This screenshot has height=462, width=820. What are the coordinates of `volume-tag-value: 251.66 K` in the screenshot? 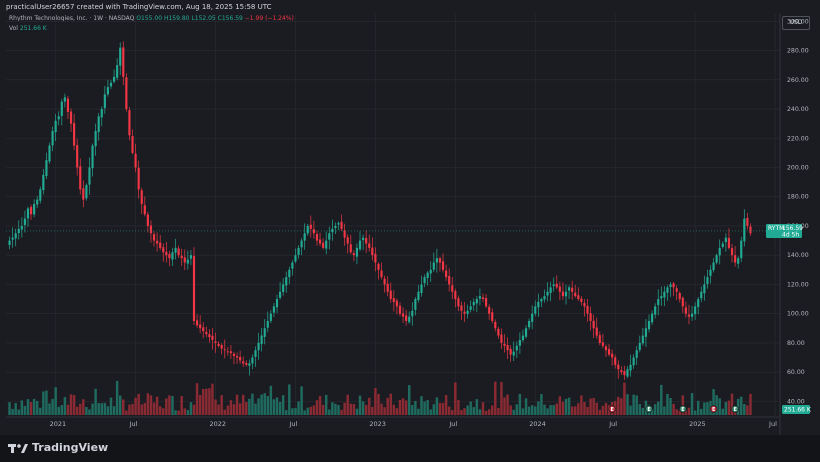 It's located at (798, 410).